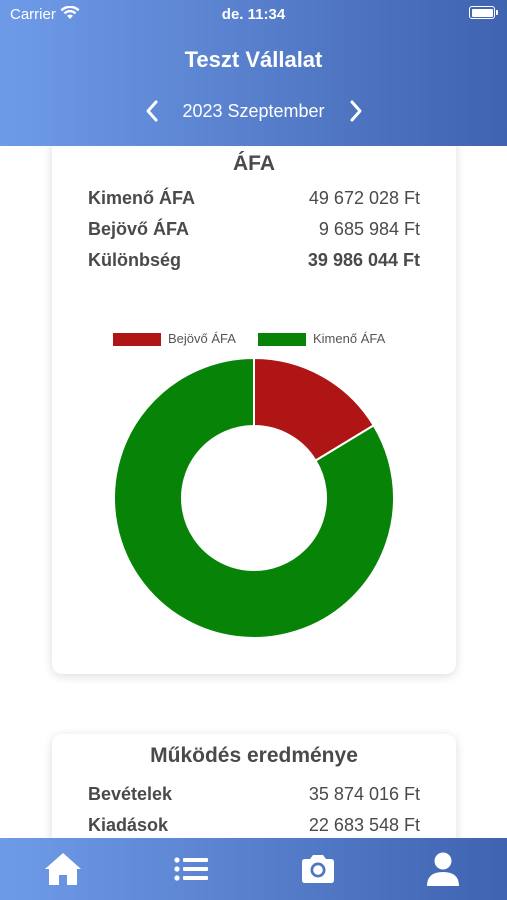 The image size is (507, 900). I want to click on home-icon, so click(63, 869).